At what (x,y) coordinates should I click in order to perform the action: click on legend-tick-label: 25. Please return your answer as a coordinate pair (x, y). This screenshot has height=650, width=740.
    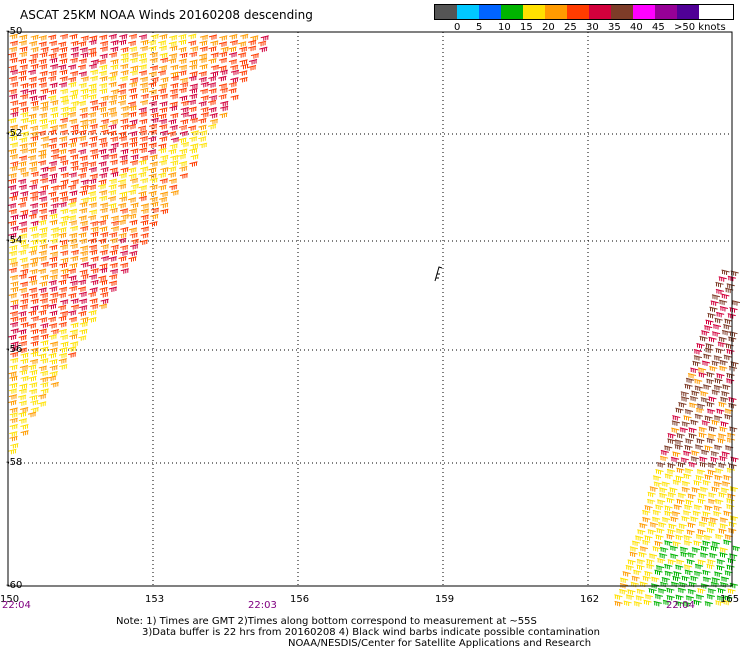
    Looking at the image, I should click on (570, 27).